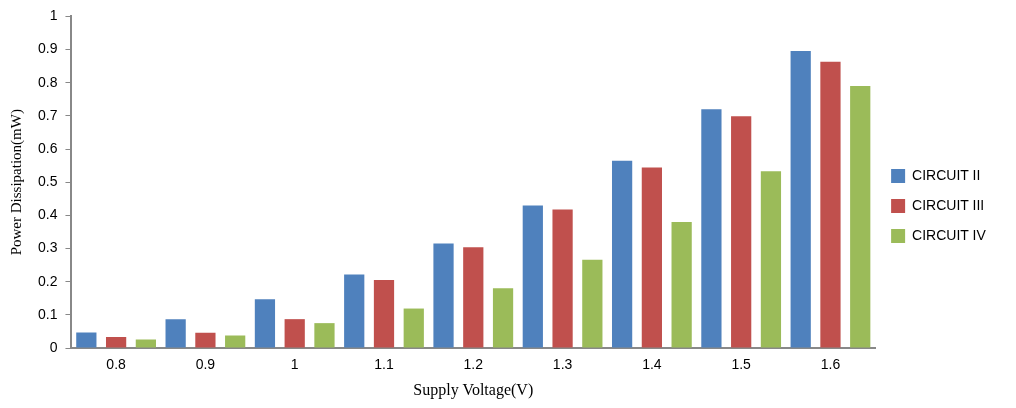  Describe the element at coordinates (47, 147) in the screenshot. I see `y-tick-label: 0.6` at that location.